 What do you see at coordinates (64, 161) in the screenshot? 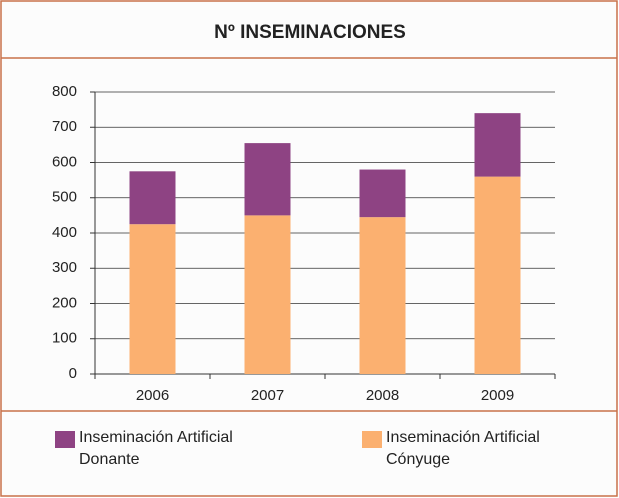
I see `y-tick-label: 600` at bounding box center [64, 161].